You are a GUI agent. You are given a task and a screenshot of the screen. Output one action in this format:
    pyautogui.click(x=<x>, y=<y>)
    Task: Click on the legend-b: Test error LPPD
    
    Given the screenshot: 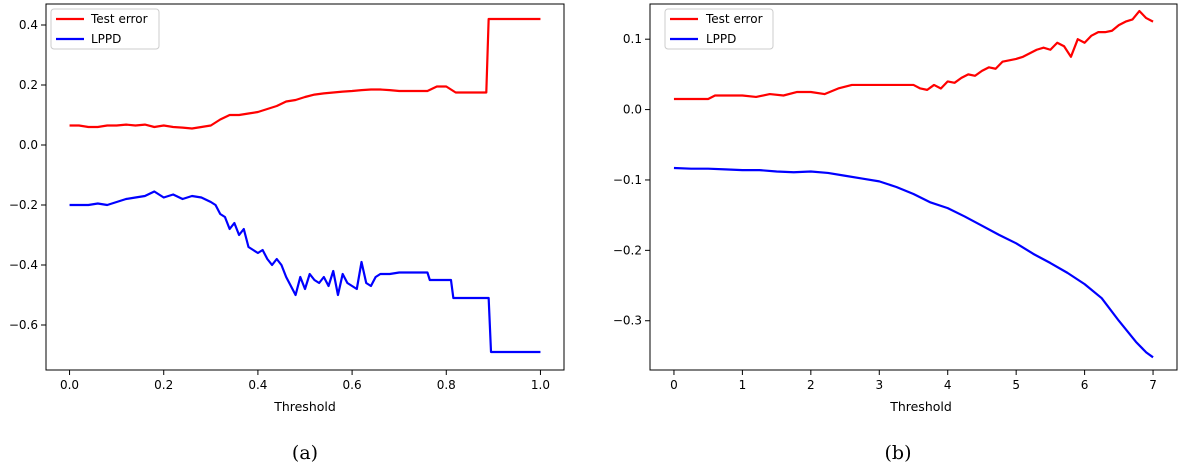 What is the action you would take?
    pyautogui.click(x=719, y=29)
    